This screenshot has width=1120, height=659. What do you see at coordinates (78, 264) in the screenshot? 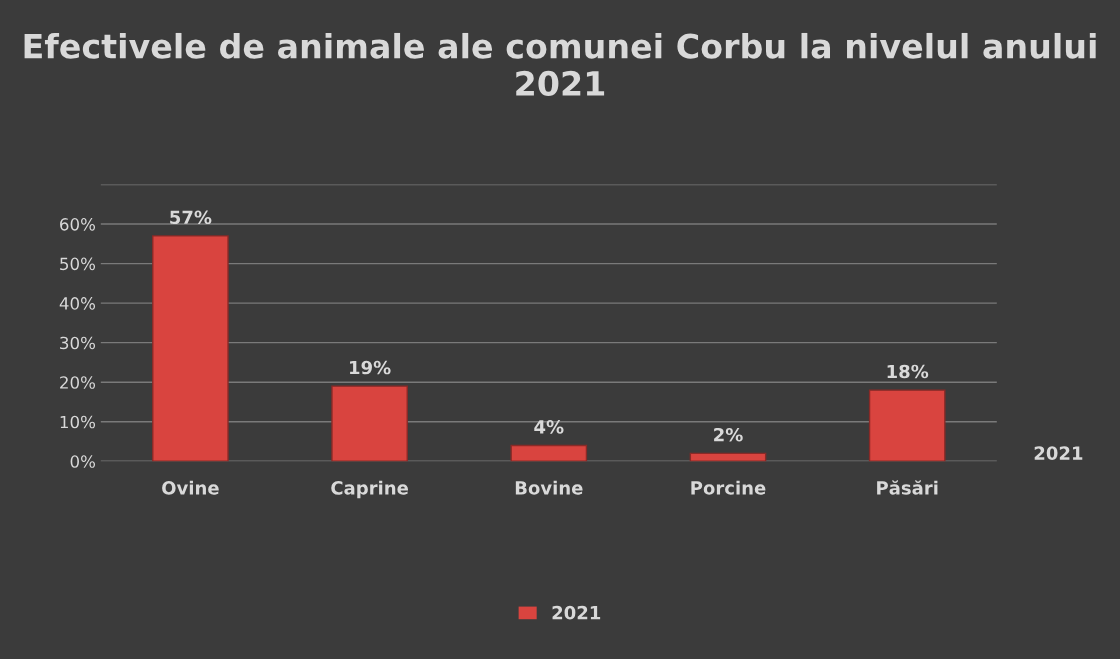
I see `y-tick-label: 50%` at bounding box center [78, 264].